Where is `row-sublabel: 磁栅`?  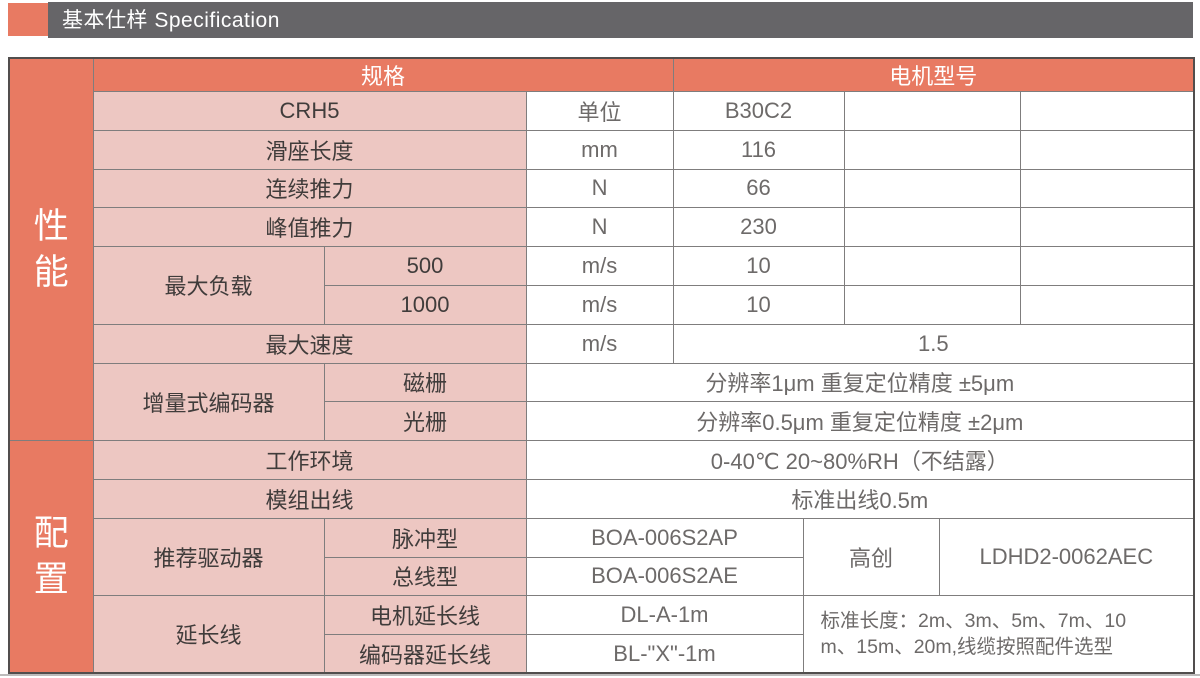 row-sublabel: 磁栅 is located at coordinates (425, 382).